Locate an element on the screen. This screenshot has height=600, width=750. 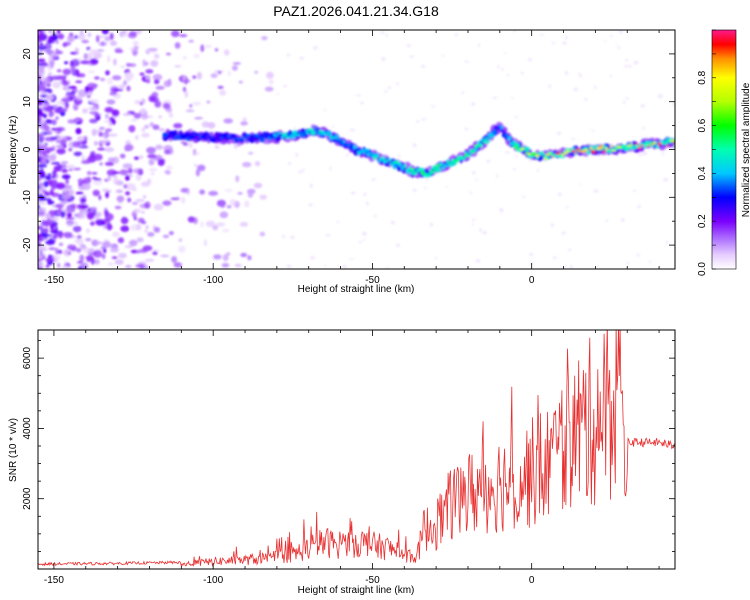
colorbar-tick-label: 0.2 is located at coordinates (702, 221).